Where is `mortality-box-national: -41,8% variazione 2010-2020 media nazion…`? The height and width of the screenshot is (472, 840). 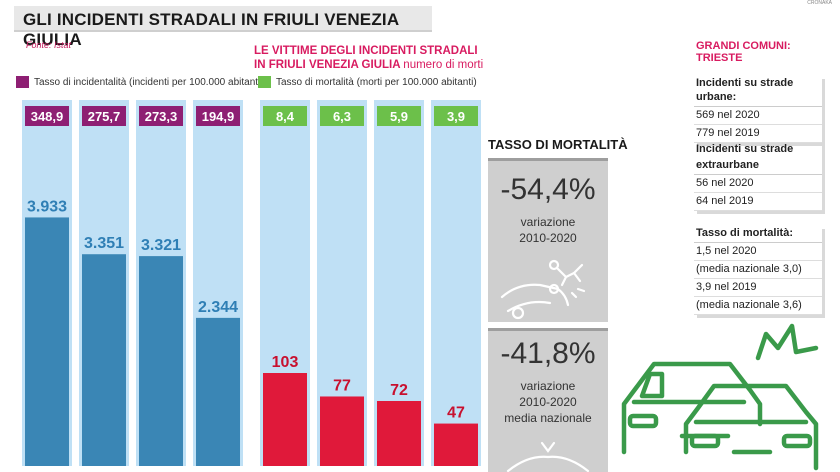 mortality-box-national: -41,8% variazione 2010-2020 media nazion… is located at coordinates (548, 400).